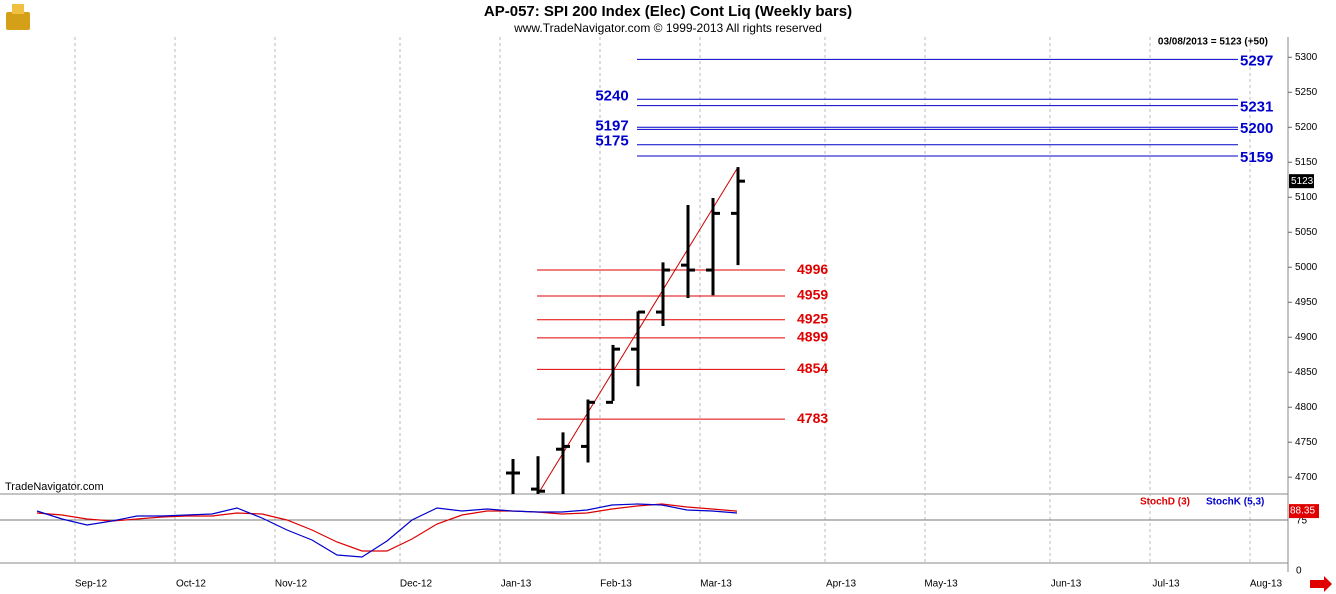  Describe the element at coordinates (1306, 442) in the screenshot. I see `y-tick-label: 4750` at that location.